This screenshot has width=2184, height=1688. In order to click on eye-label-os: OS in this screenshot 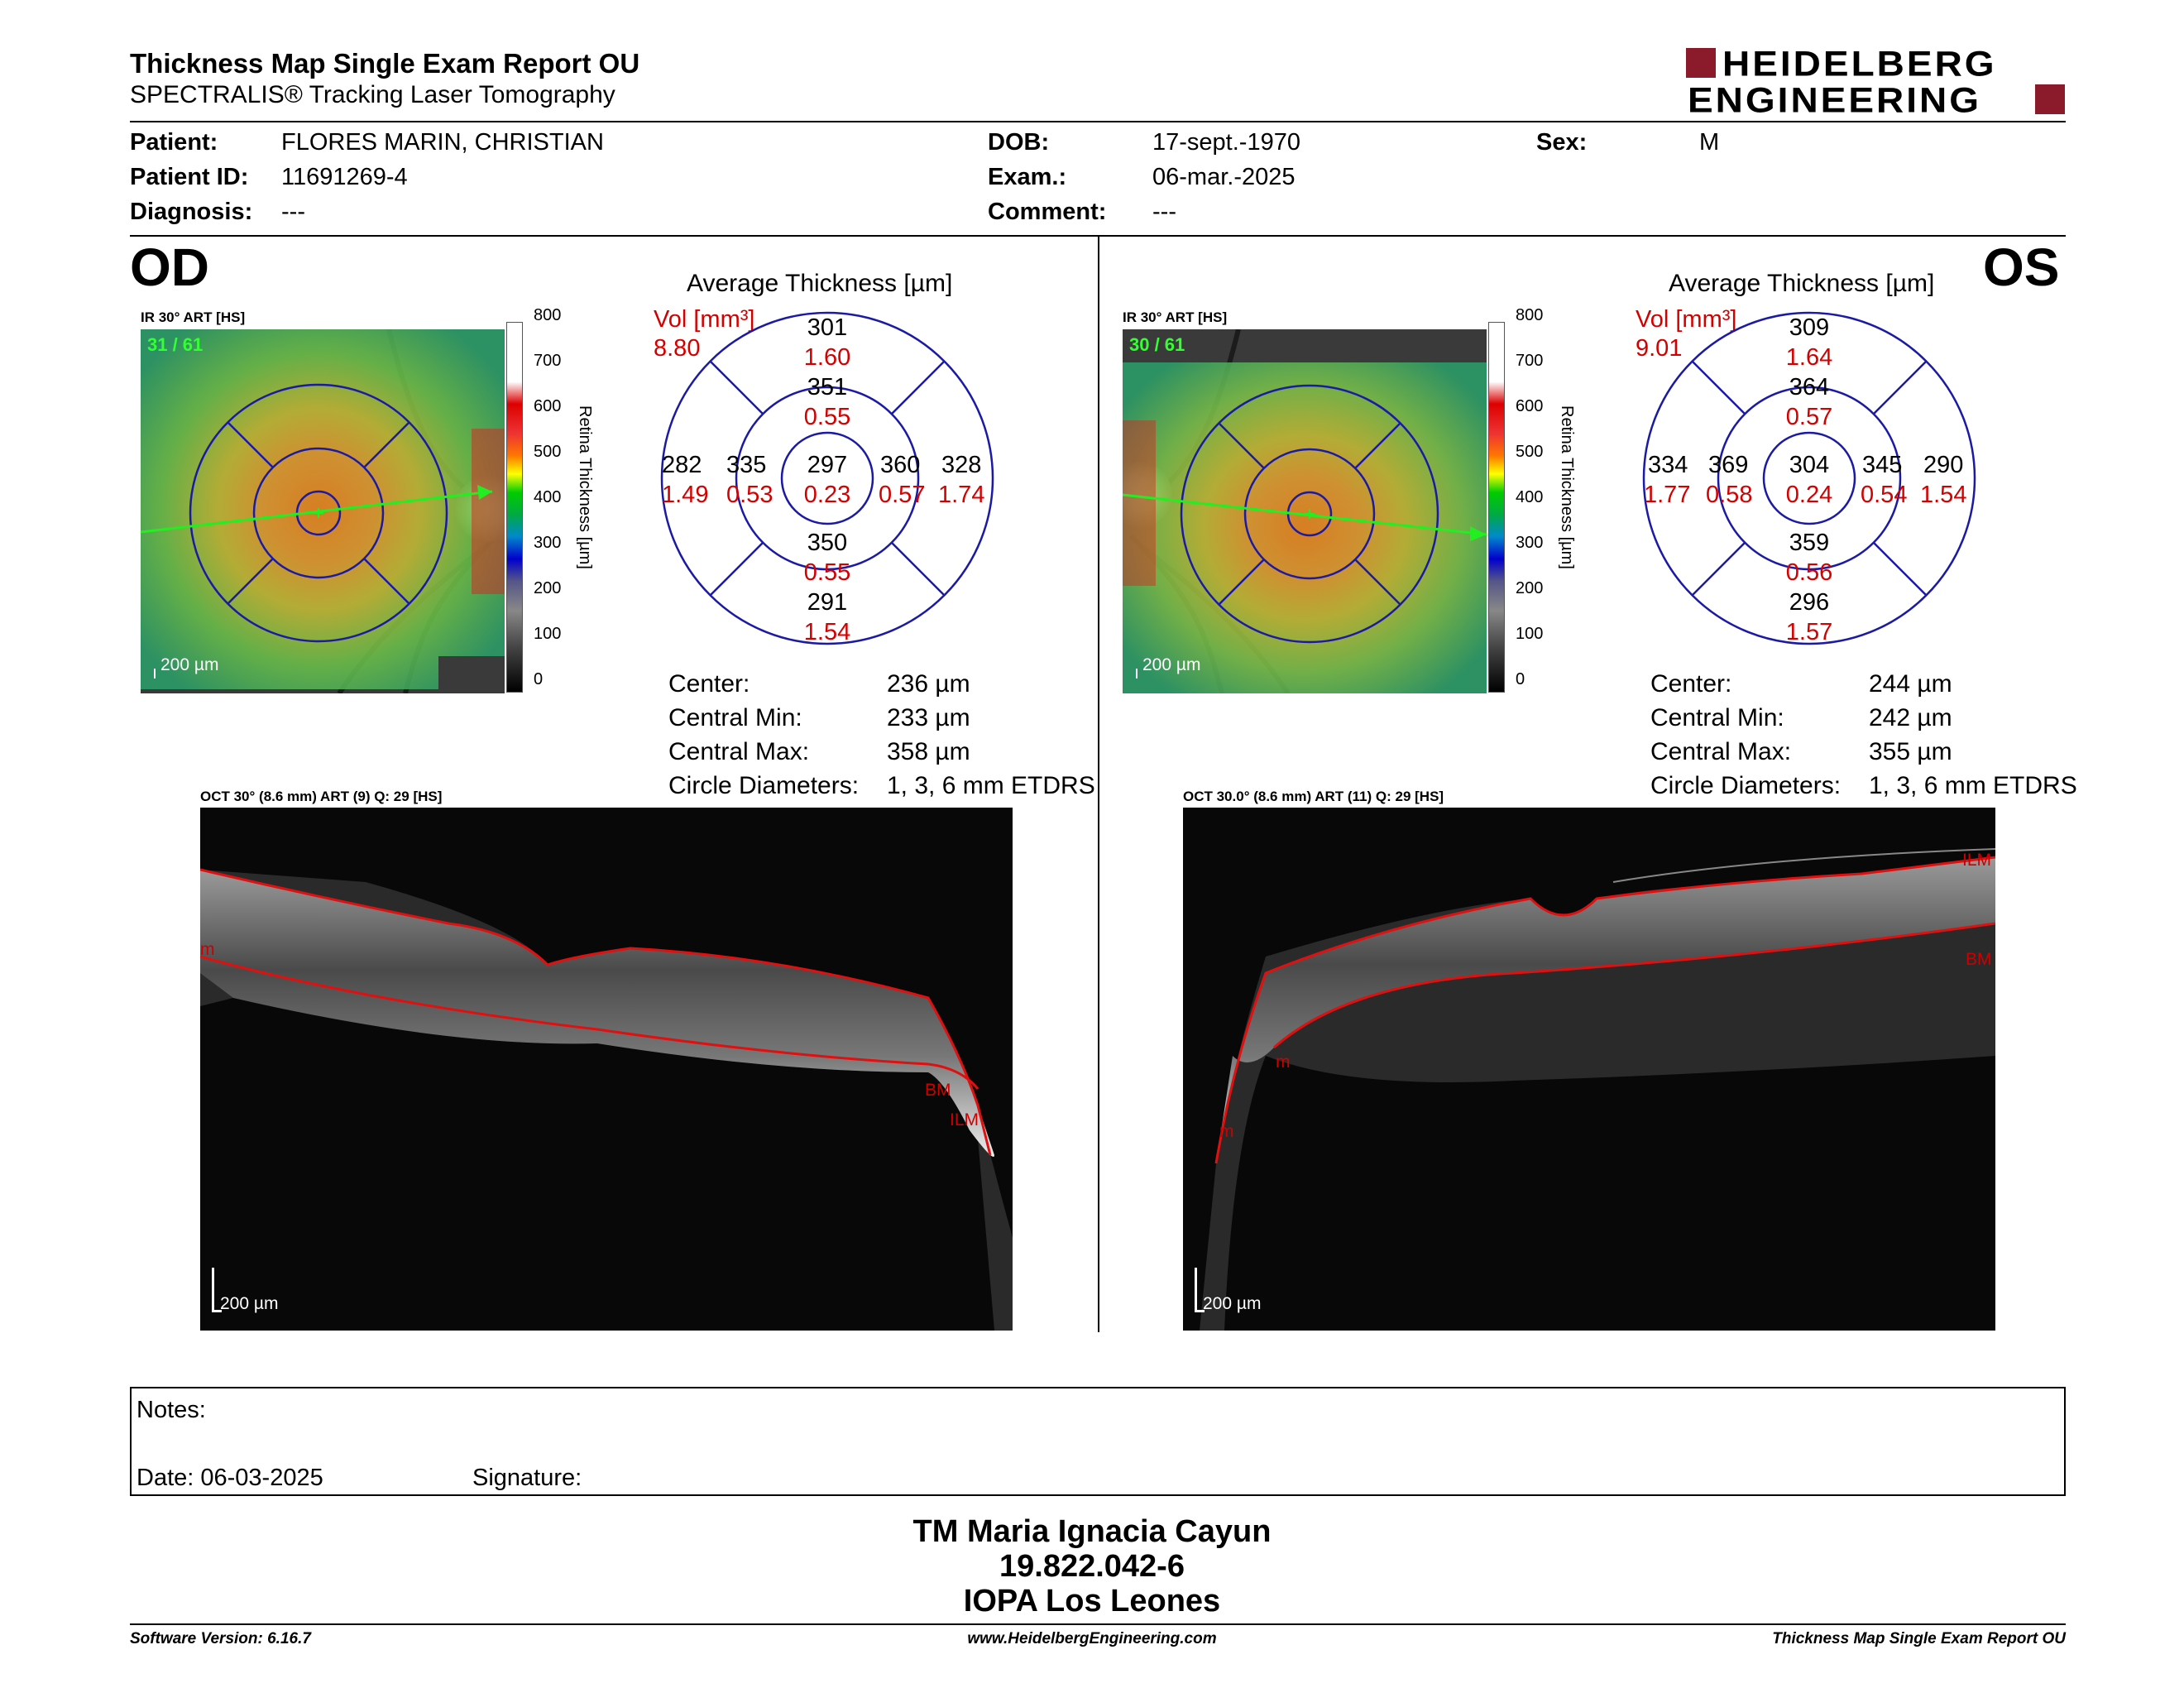, I will do `click(2021, 267)`.